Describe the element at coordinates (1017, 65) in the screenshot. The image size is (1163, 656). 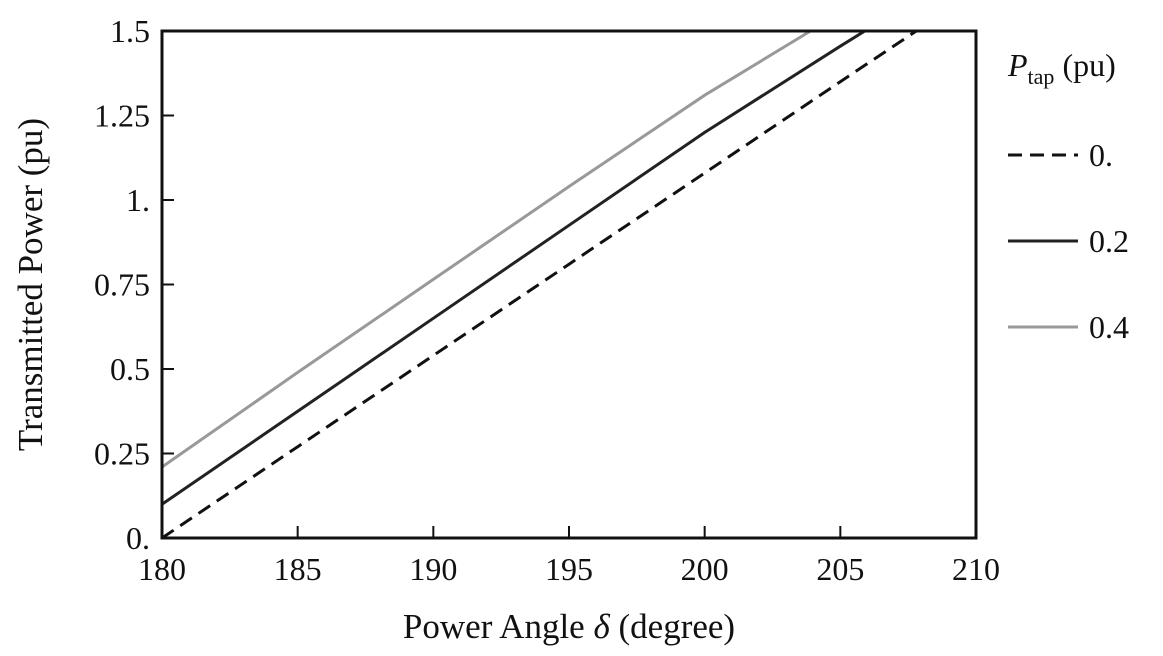
I see `legend-title-symbol: P` at that location.